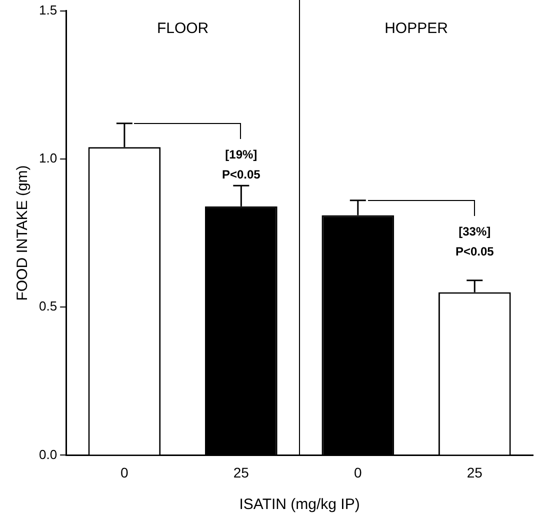 This screenshot has height=522, width=537. I want to click on annotation: [19%], so click(241, 155).